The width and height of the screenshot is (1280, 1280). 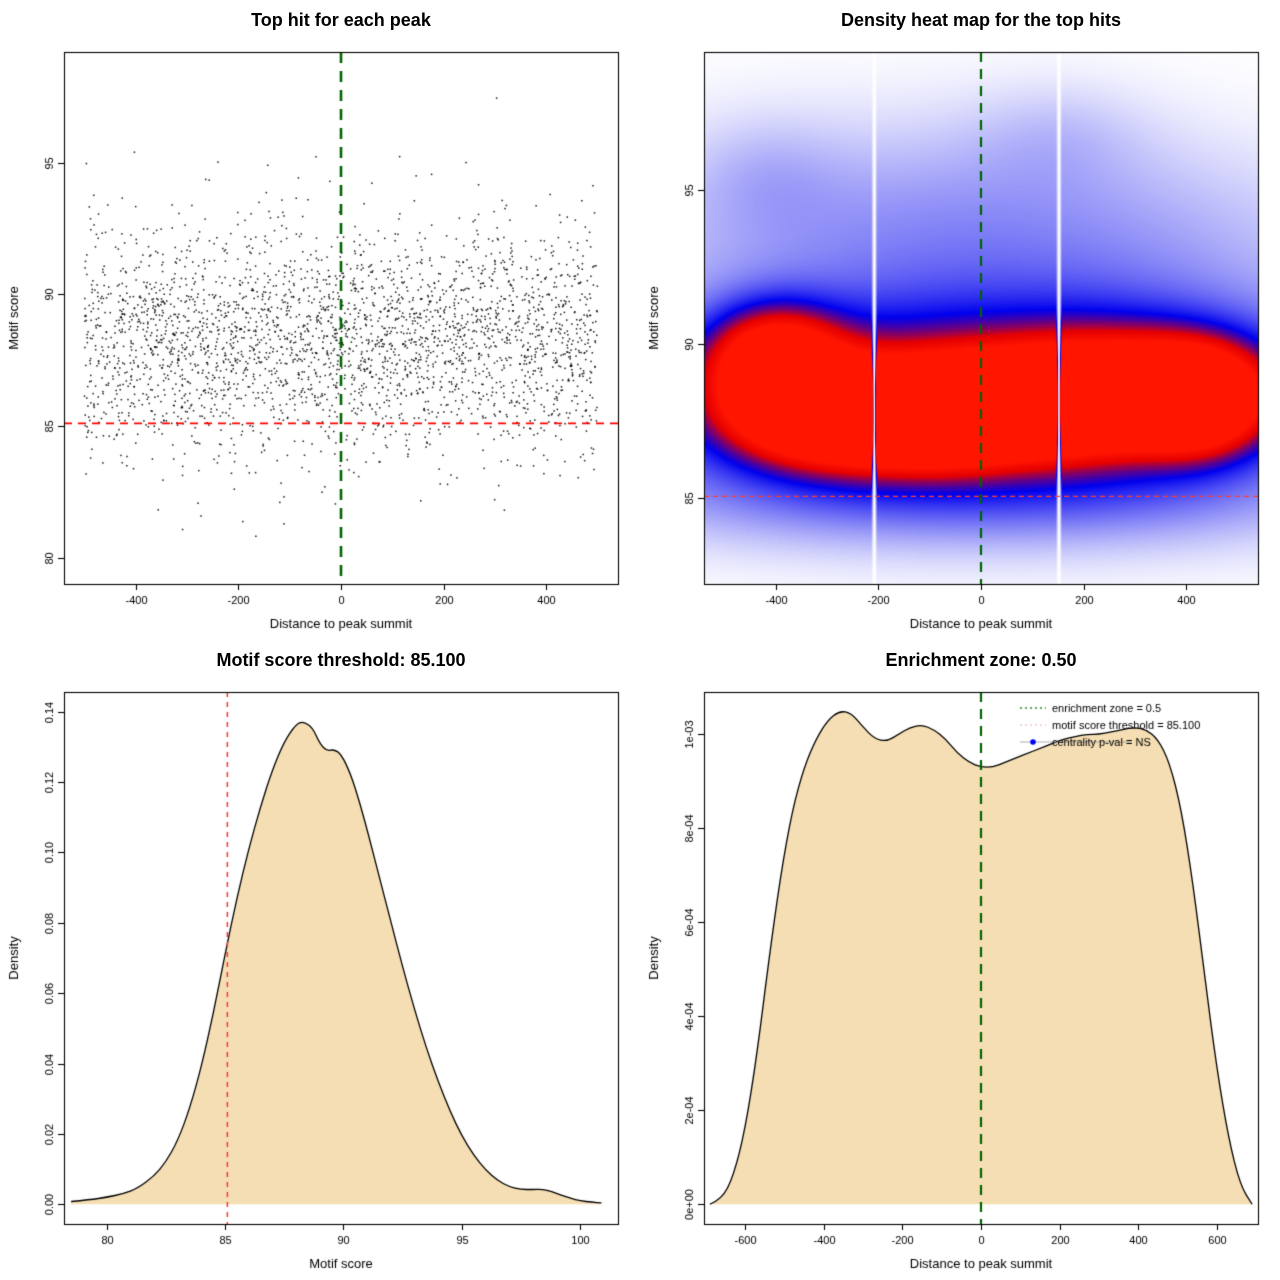 I want to click on chart-title-enrichment-zone: Enrichment zone: 0.50, so click(x=981, y=659).